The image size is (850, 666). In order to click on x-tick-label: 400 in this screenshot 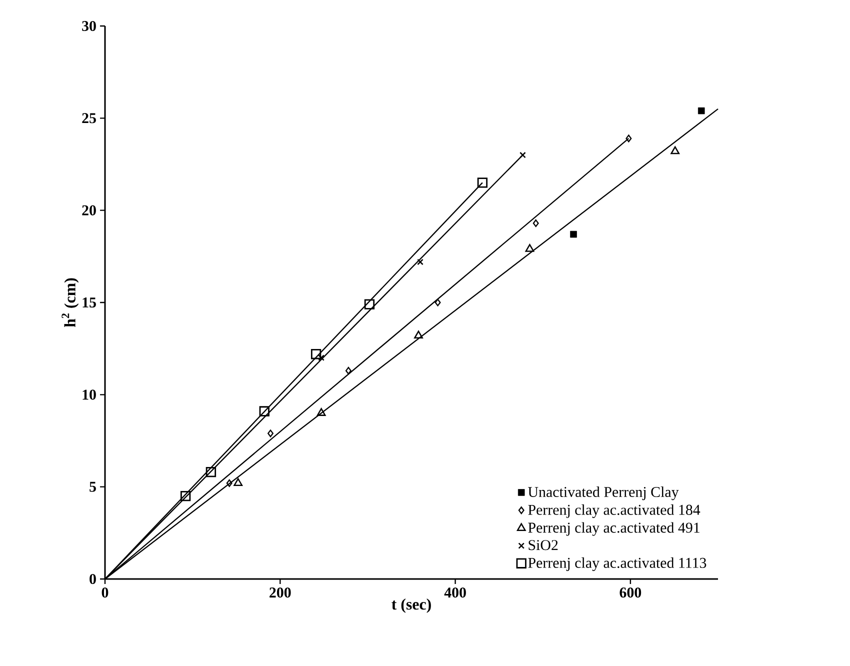, I will do `click(455, 593)`.